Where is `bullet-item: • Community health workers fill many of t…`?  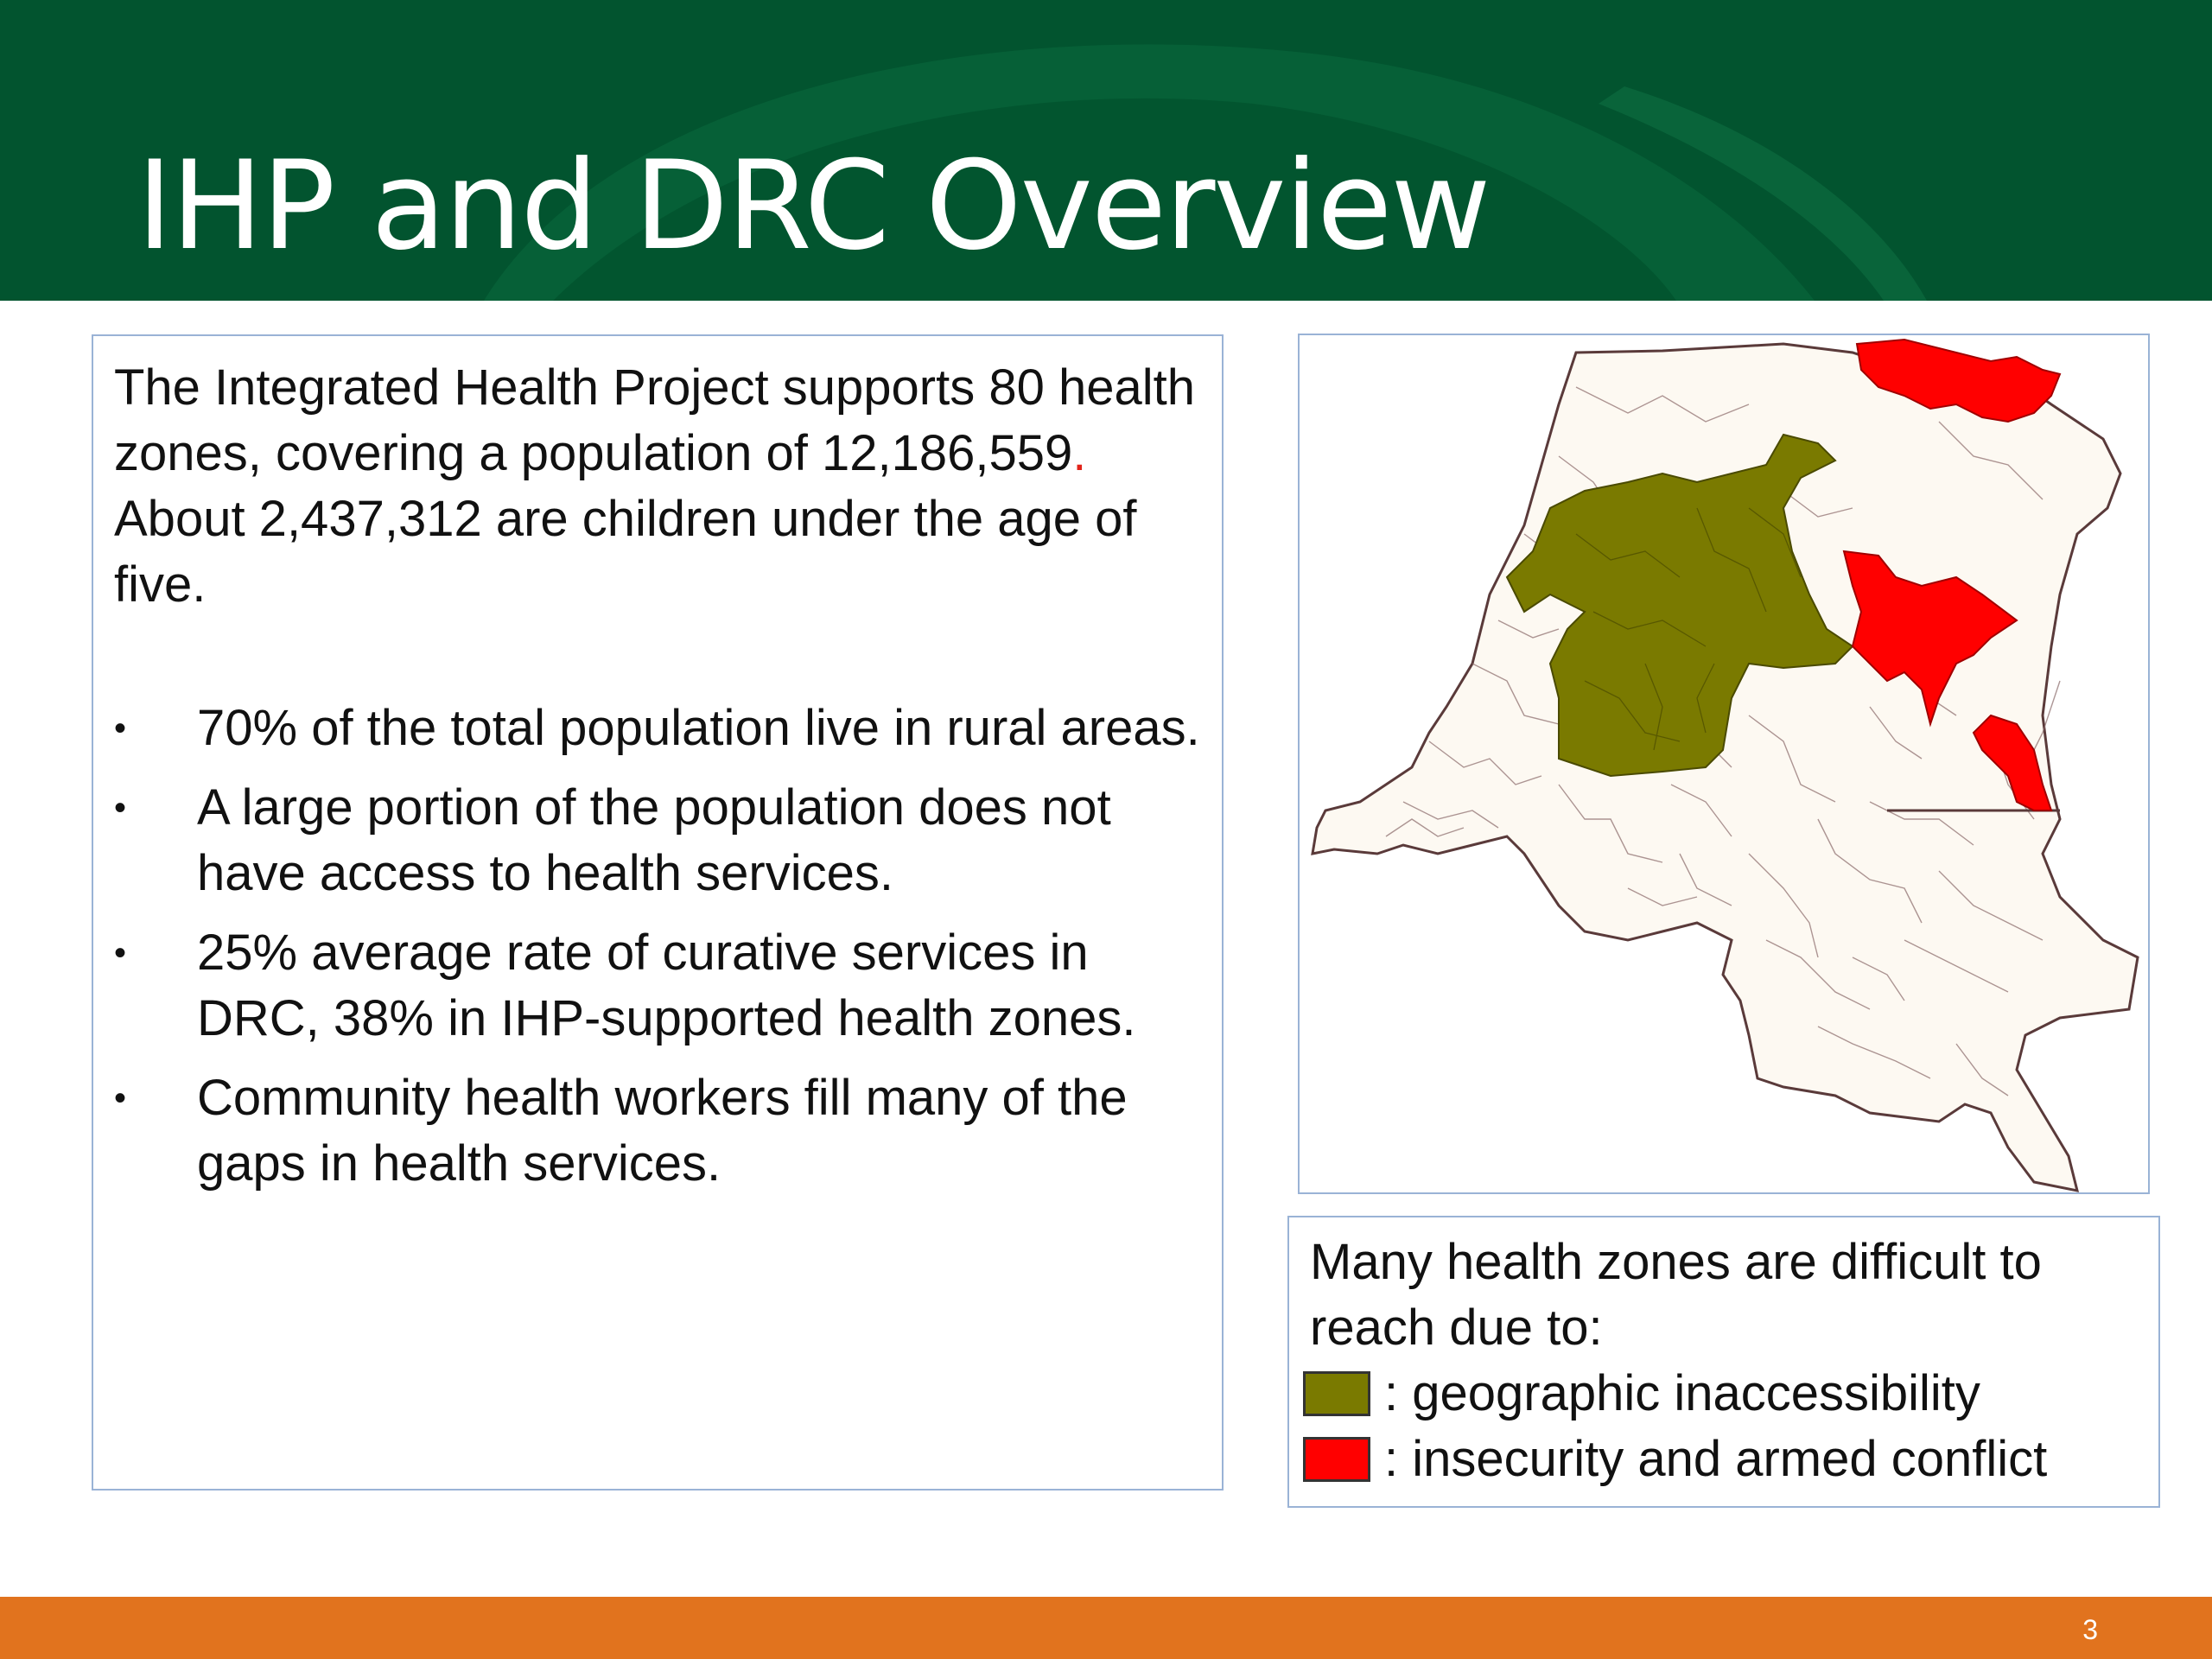
bullet-item: • Community health workers fill many of t… is located at coordinates (657, 1131).